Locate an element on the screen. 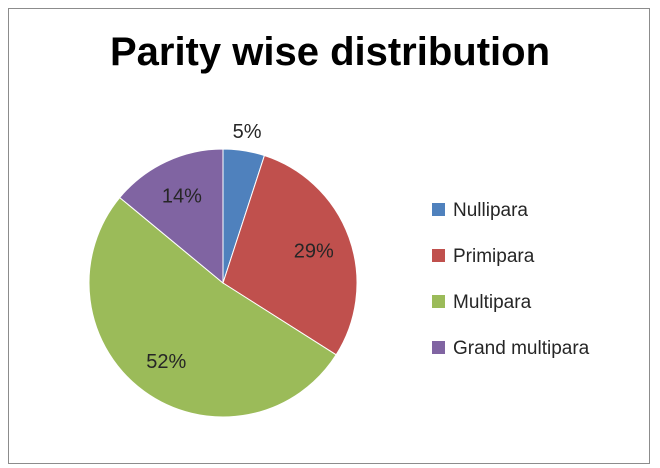 The image size is (660, 468). slice-label-primipara: 29% is located at coordinates (314, 251).